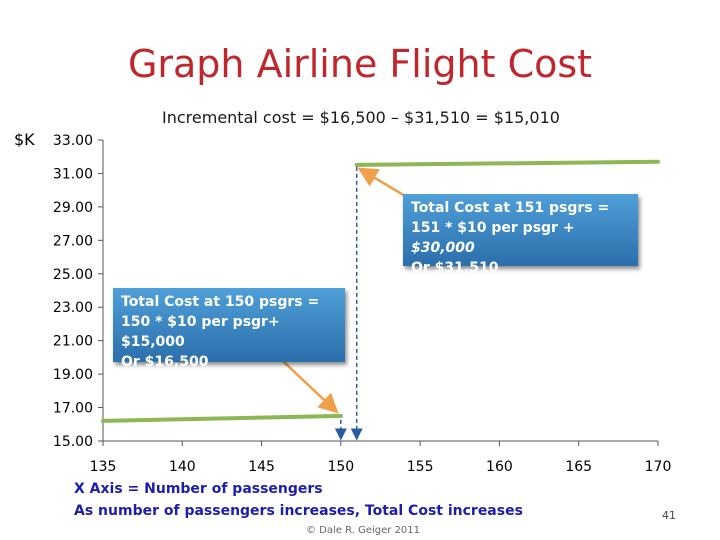 This screenshot has height=540, width=720. I want to click on callout-151-line2-text: 151 * $10 per psgr +, so click(493, 228).